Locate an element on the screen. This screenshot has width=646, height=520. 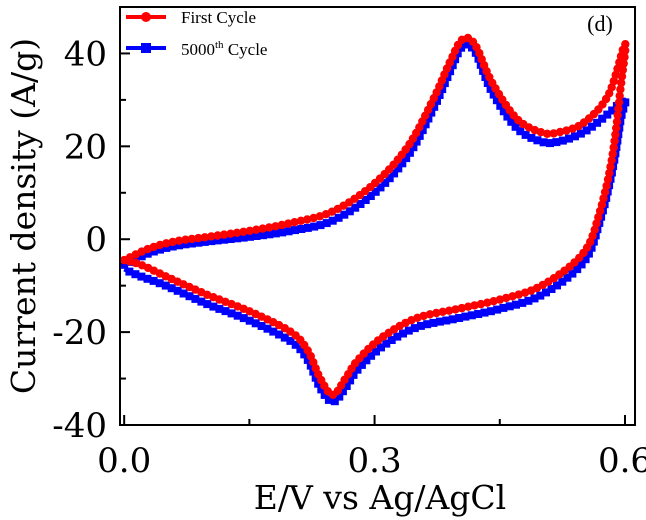
legend-label-series-2-superscript: th is located at coordinates (219, 45).